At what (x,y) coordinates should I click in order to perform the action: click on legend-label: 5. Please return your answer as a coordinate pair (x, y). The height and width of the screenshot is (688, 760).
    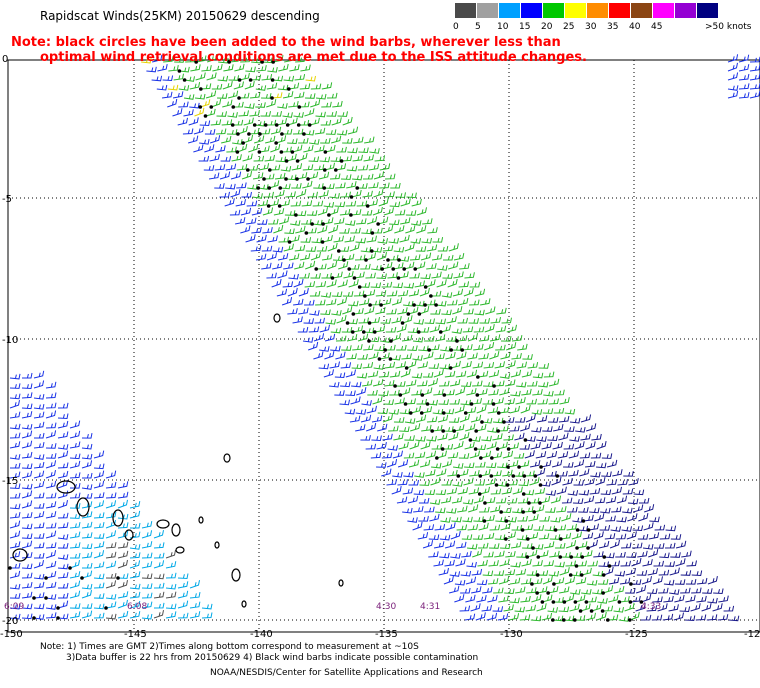
    Looking at the image, I should click on (478, 27).